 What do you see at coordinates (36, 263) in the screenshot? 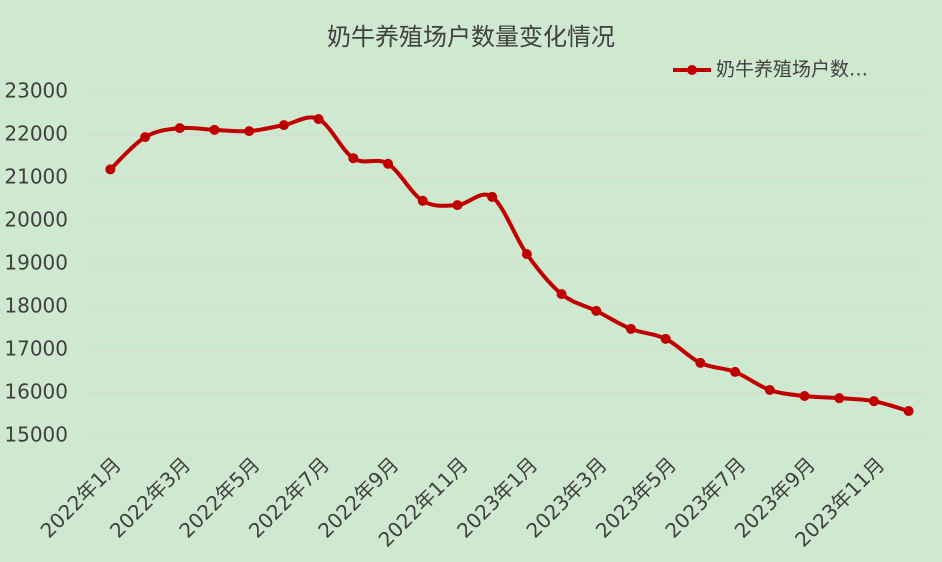
I see `y-tick-label: 19000` at bounding box center [36, 263].